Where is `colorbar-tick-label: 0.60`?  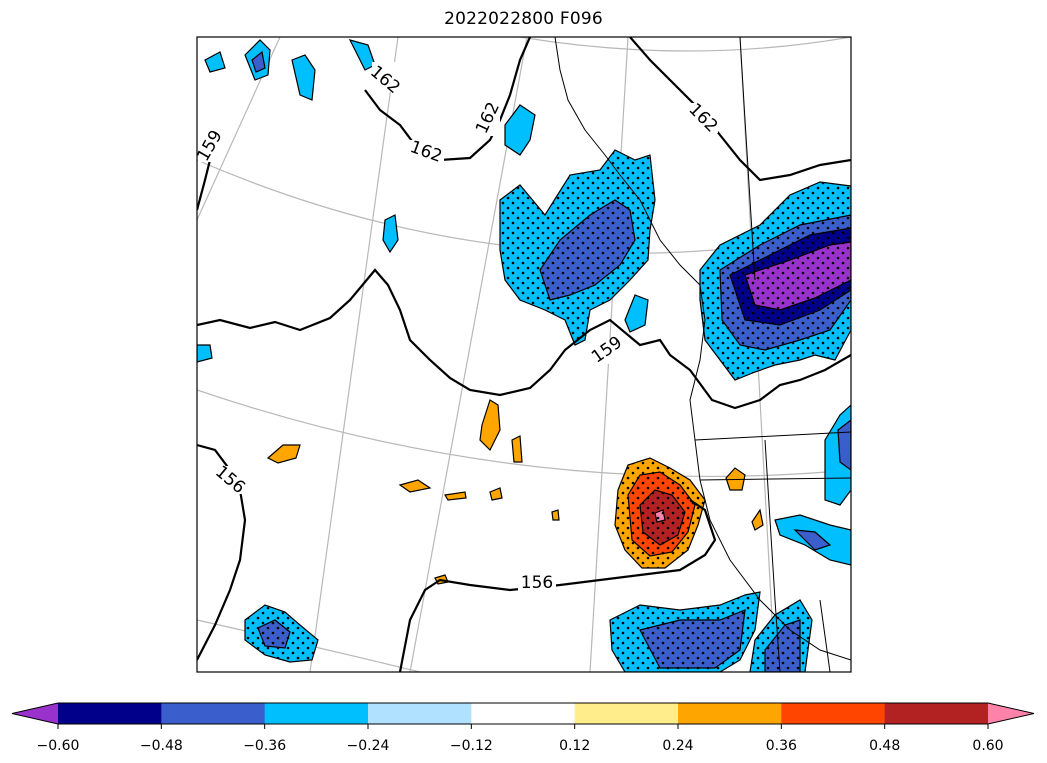 colorbar-tick-label: 0.60 is located at coordinates (987, 746).